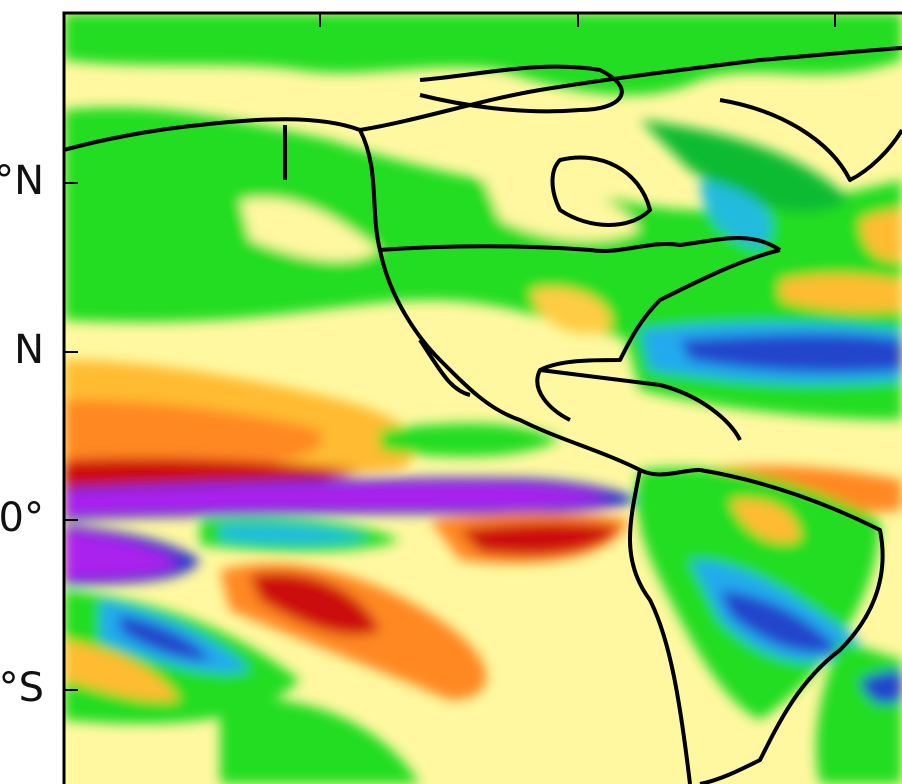  I want to click on lat-label: °N, so click(22, 181).